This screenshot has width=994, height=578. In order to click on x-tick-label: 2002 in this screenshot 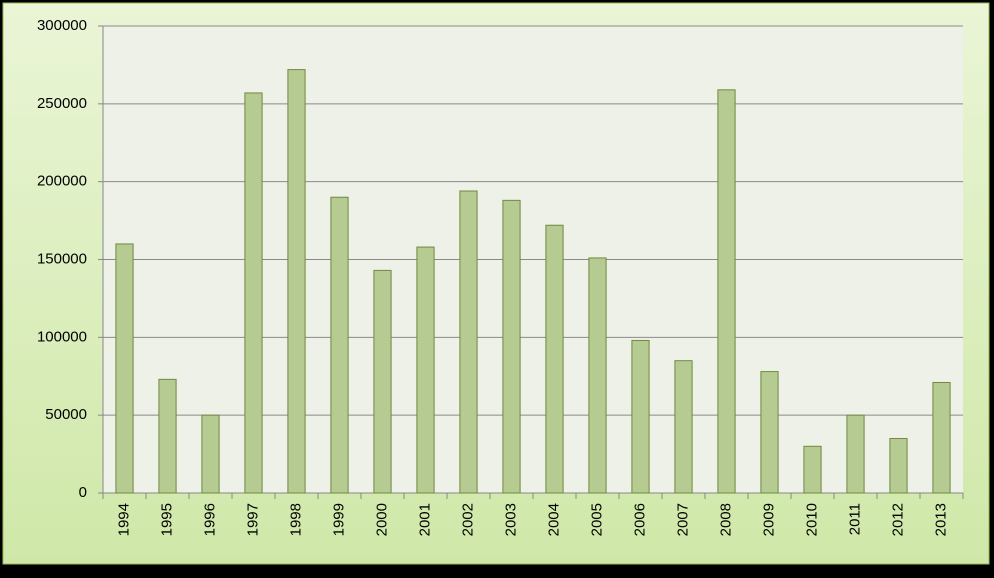, I will do `click(467, 519)`.